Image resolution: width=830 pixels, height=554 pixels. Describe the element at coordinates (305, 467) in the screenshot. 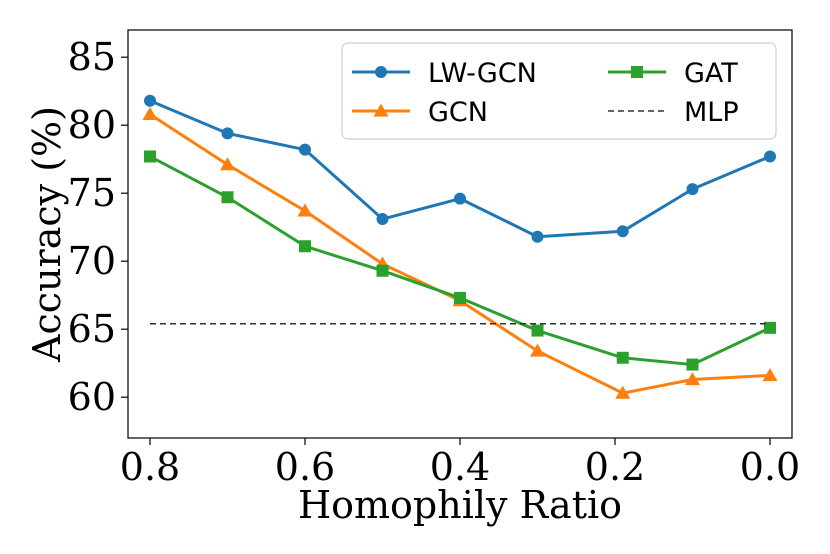

I see `x-tick-label: 0.6` at that location.